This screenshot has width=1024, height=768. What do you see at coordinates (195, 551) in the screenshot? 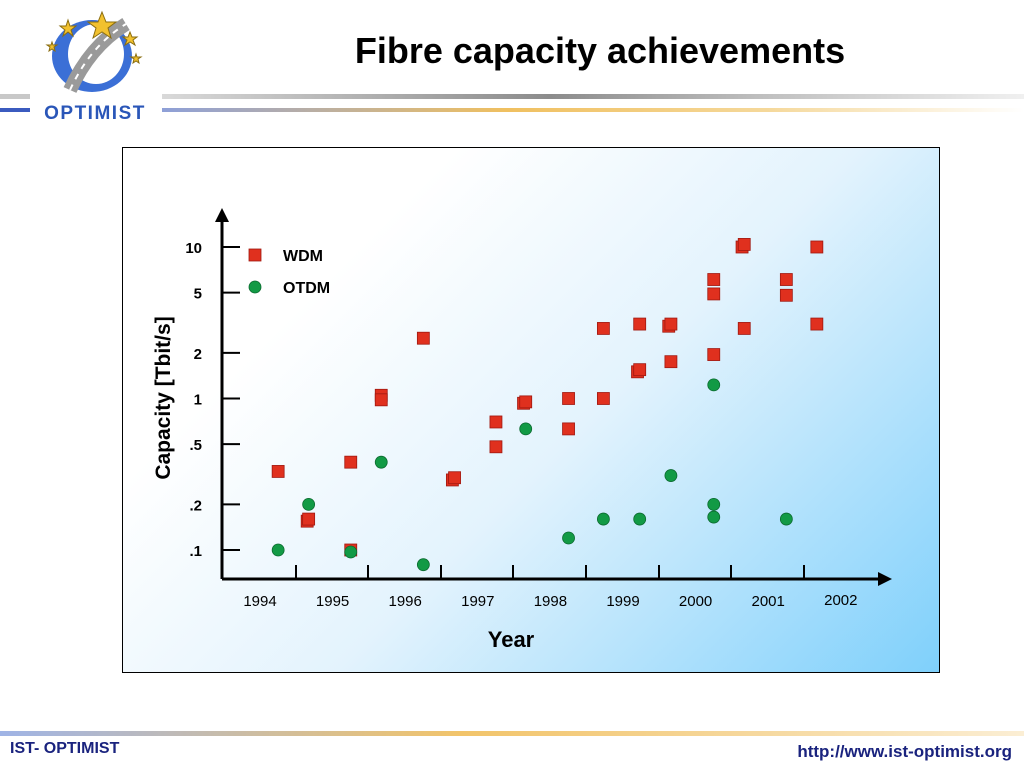
I see `y-tick-label: .1` at bounding box center [195, 551].